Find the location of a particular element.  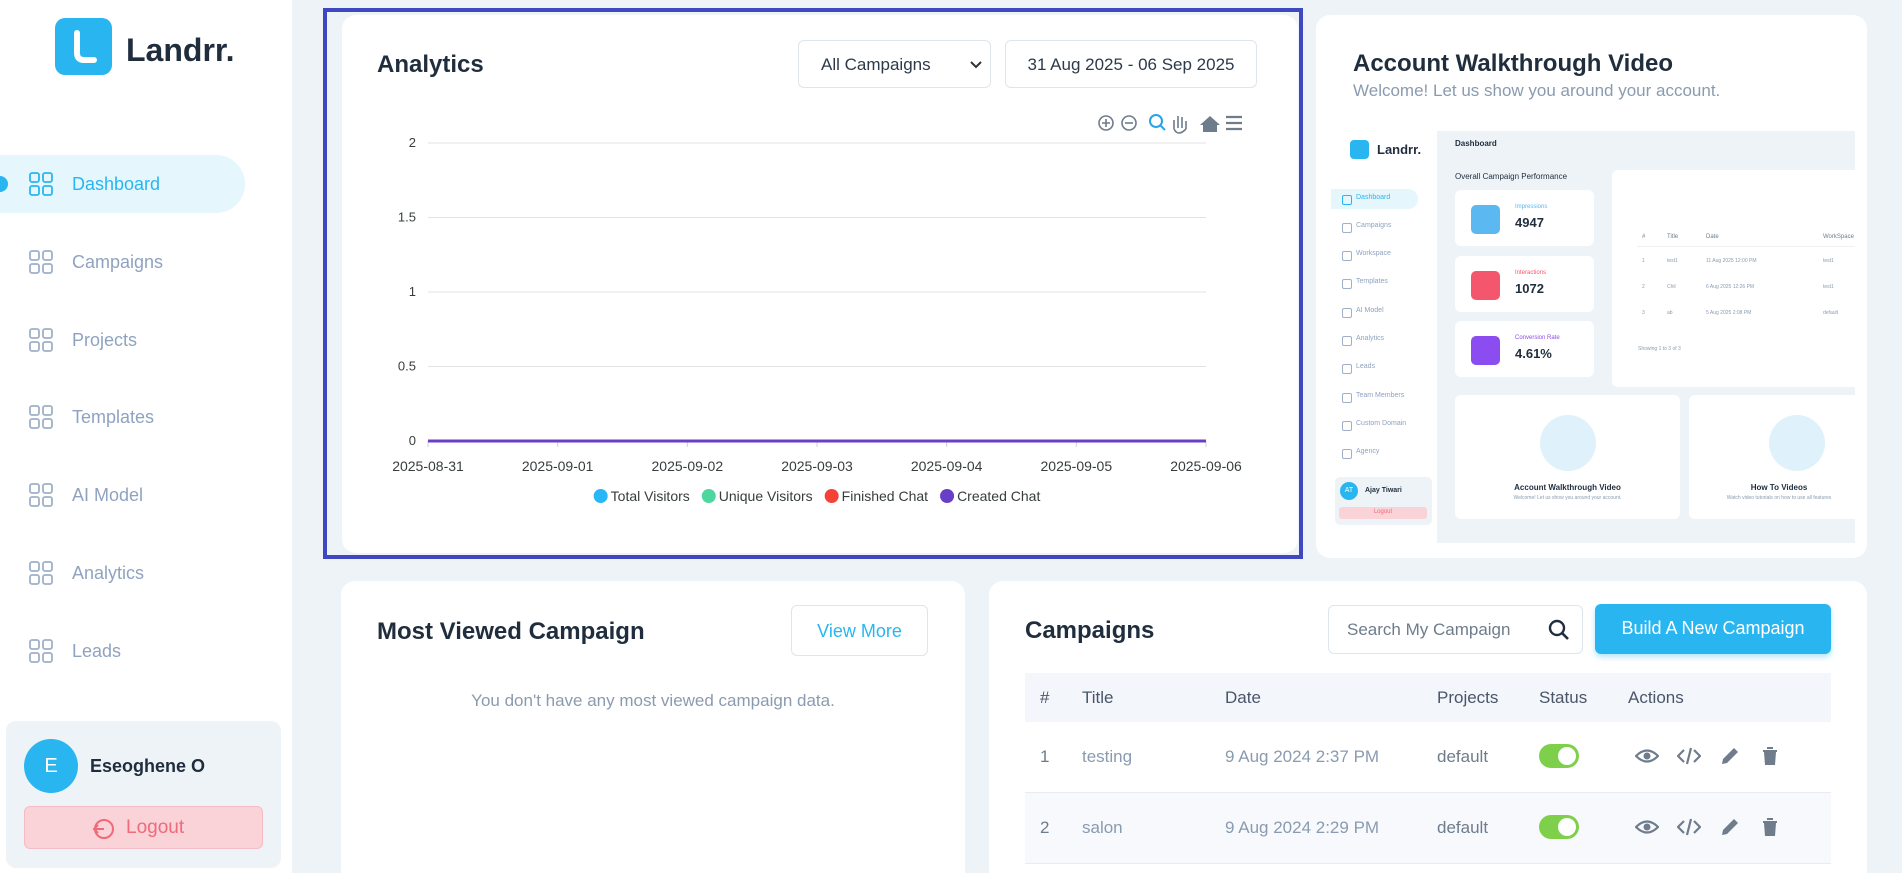

legend-item: Unique Visitors is located at coordinates (757, 496).